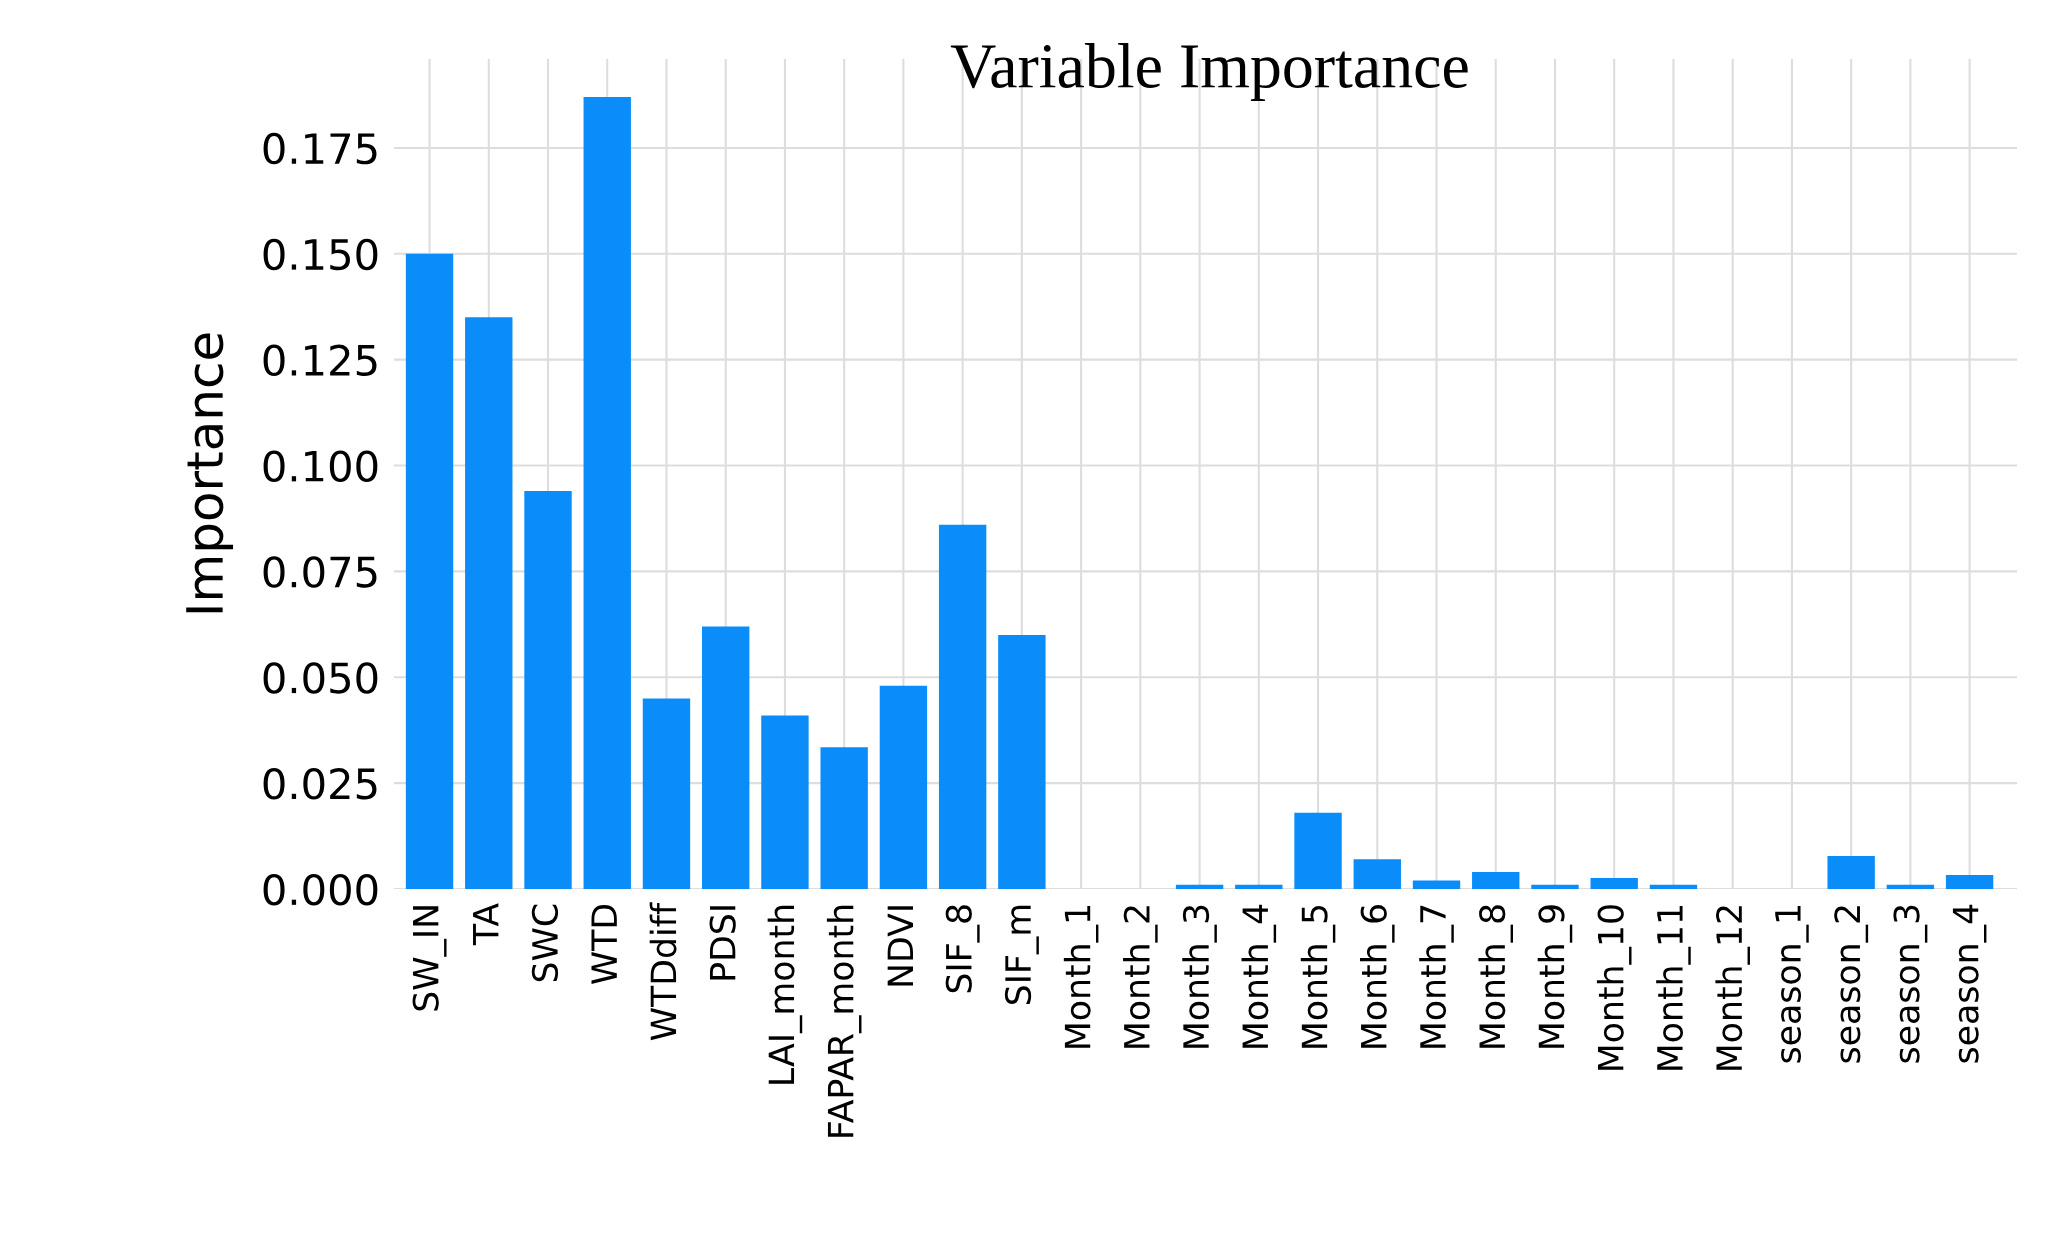  Describe the element at coordinates (320, 784) in the screenshot. I see `y-tick-label: 0.025` at that location.